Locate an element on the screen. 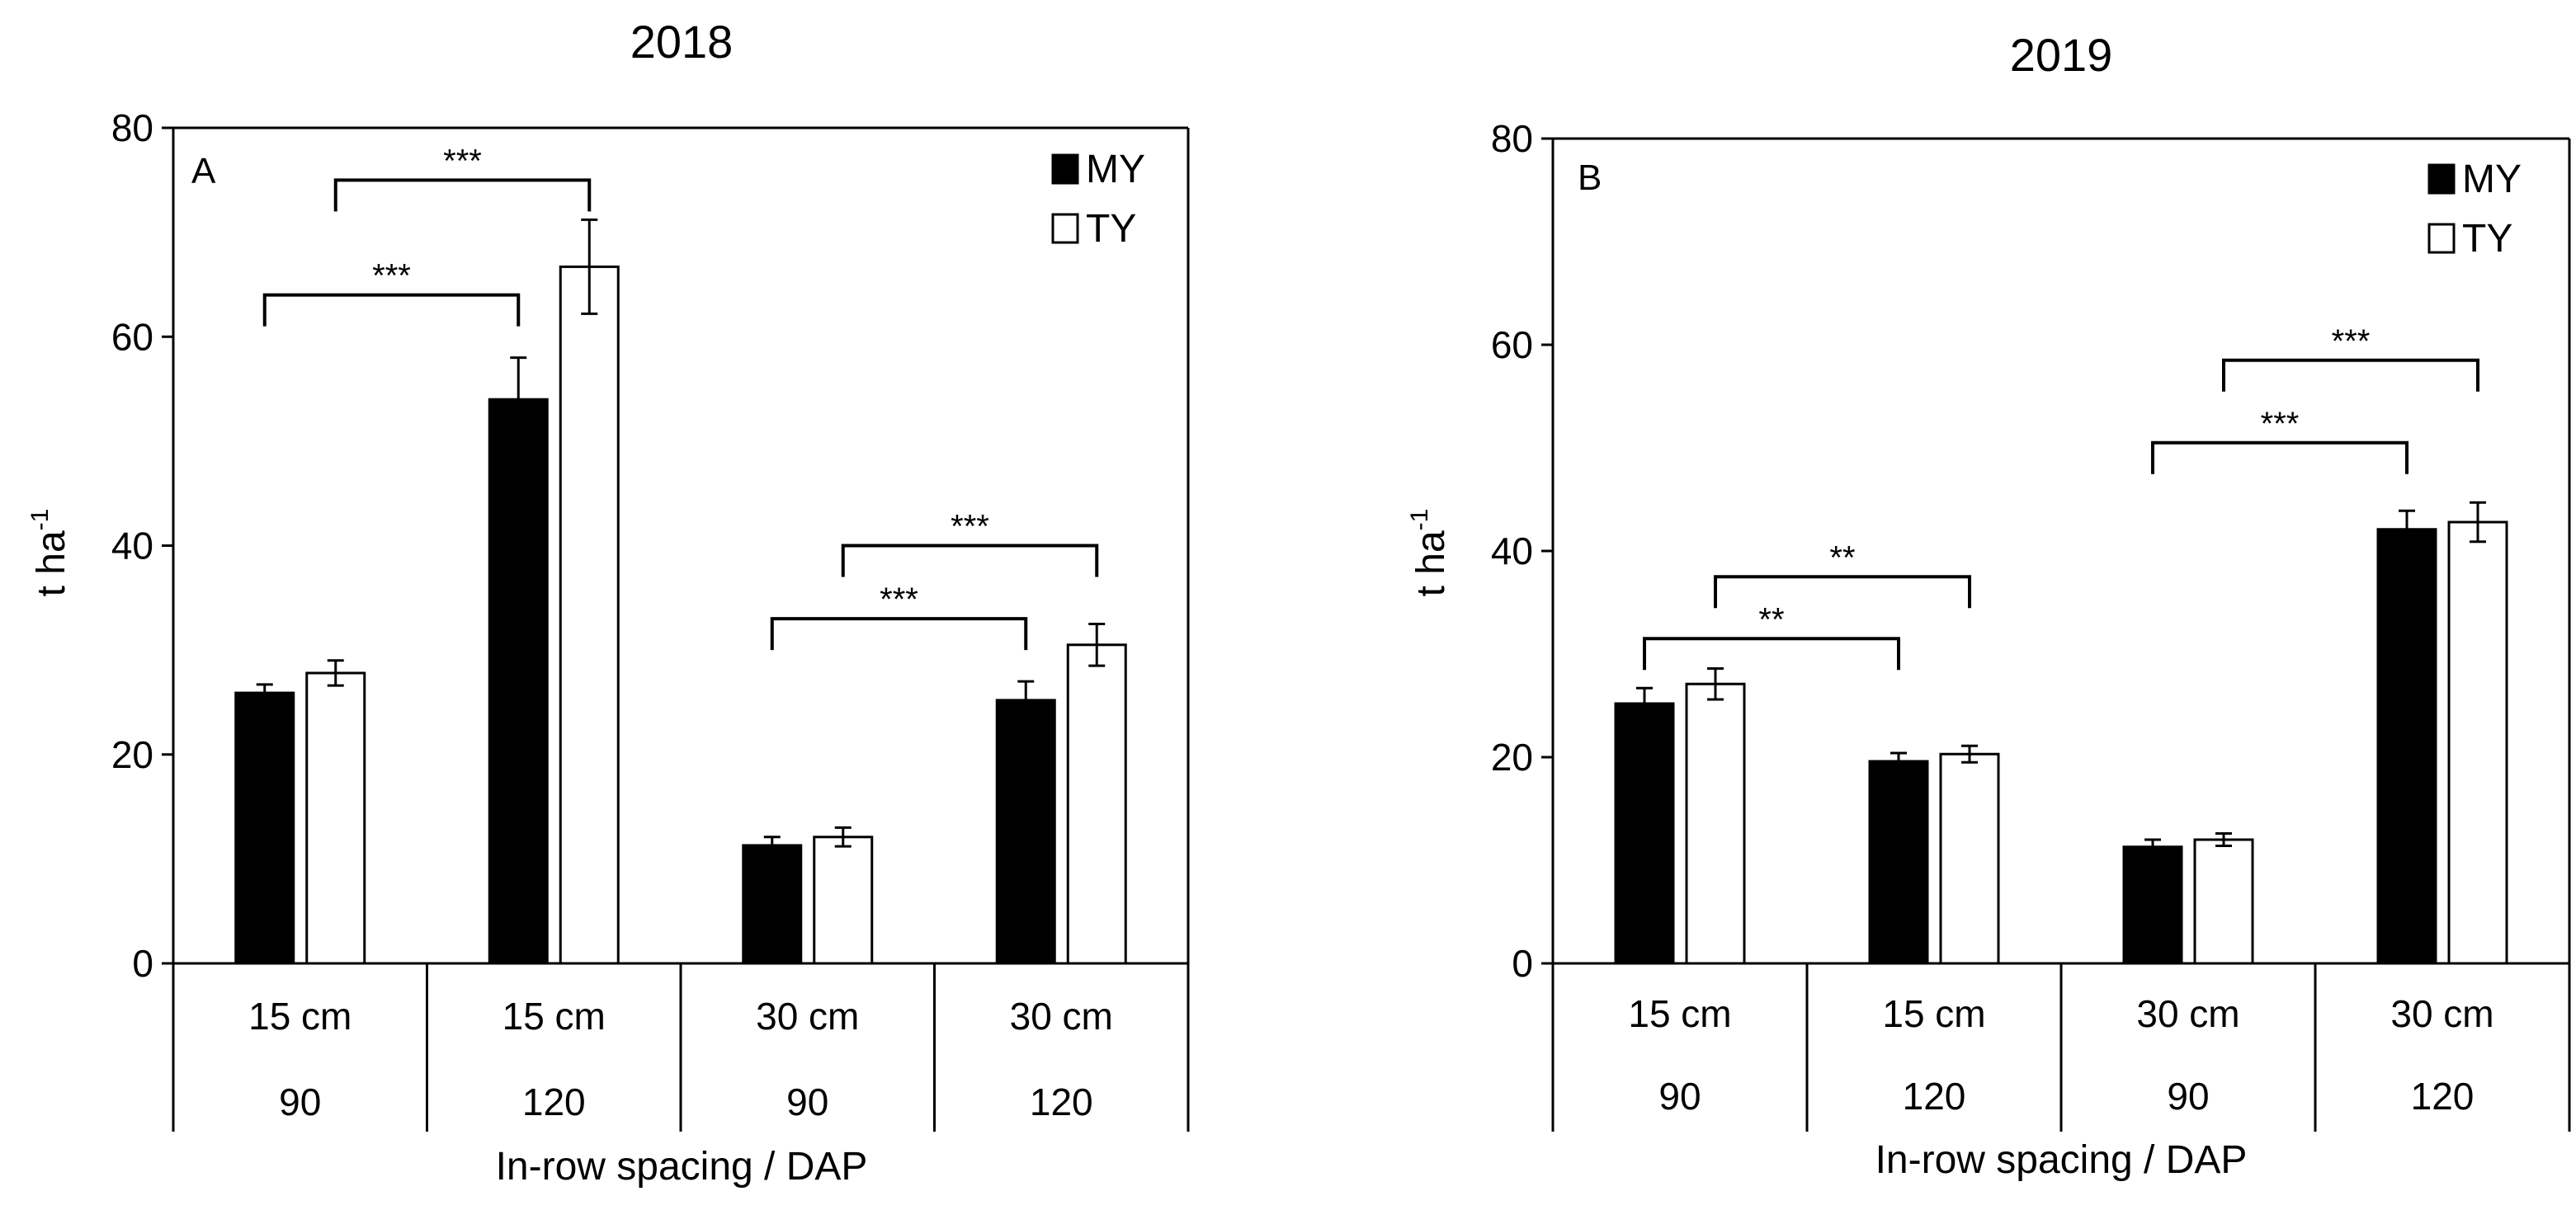 This screenshot has height=1210, width=2576. chart-title: 2018 is located at coordinates (682, 42).